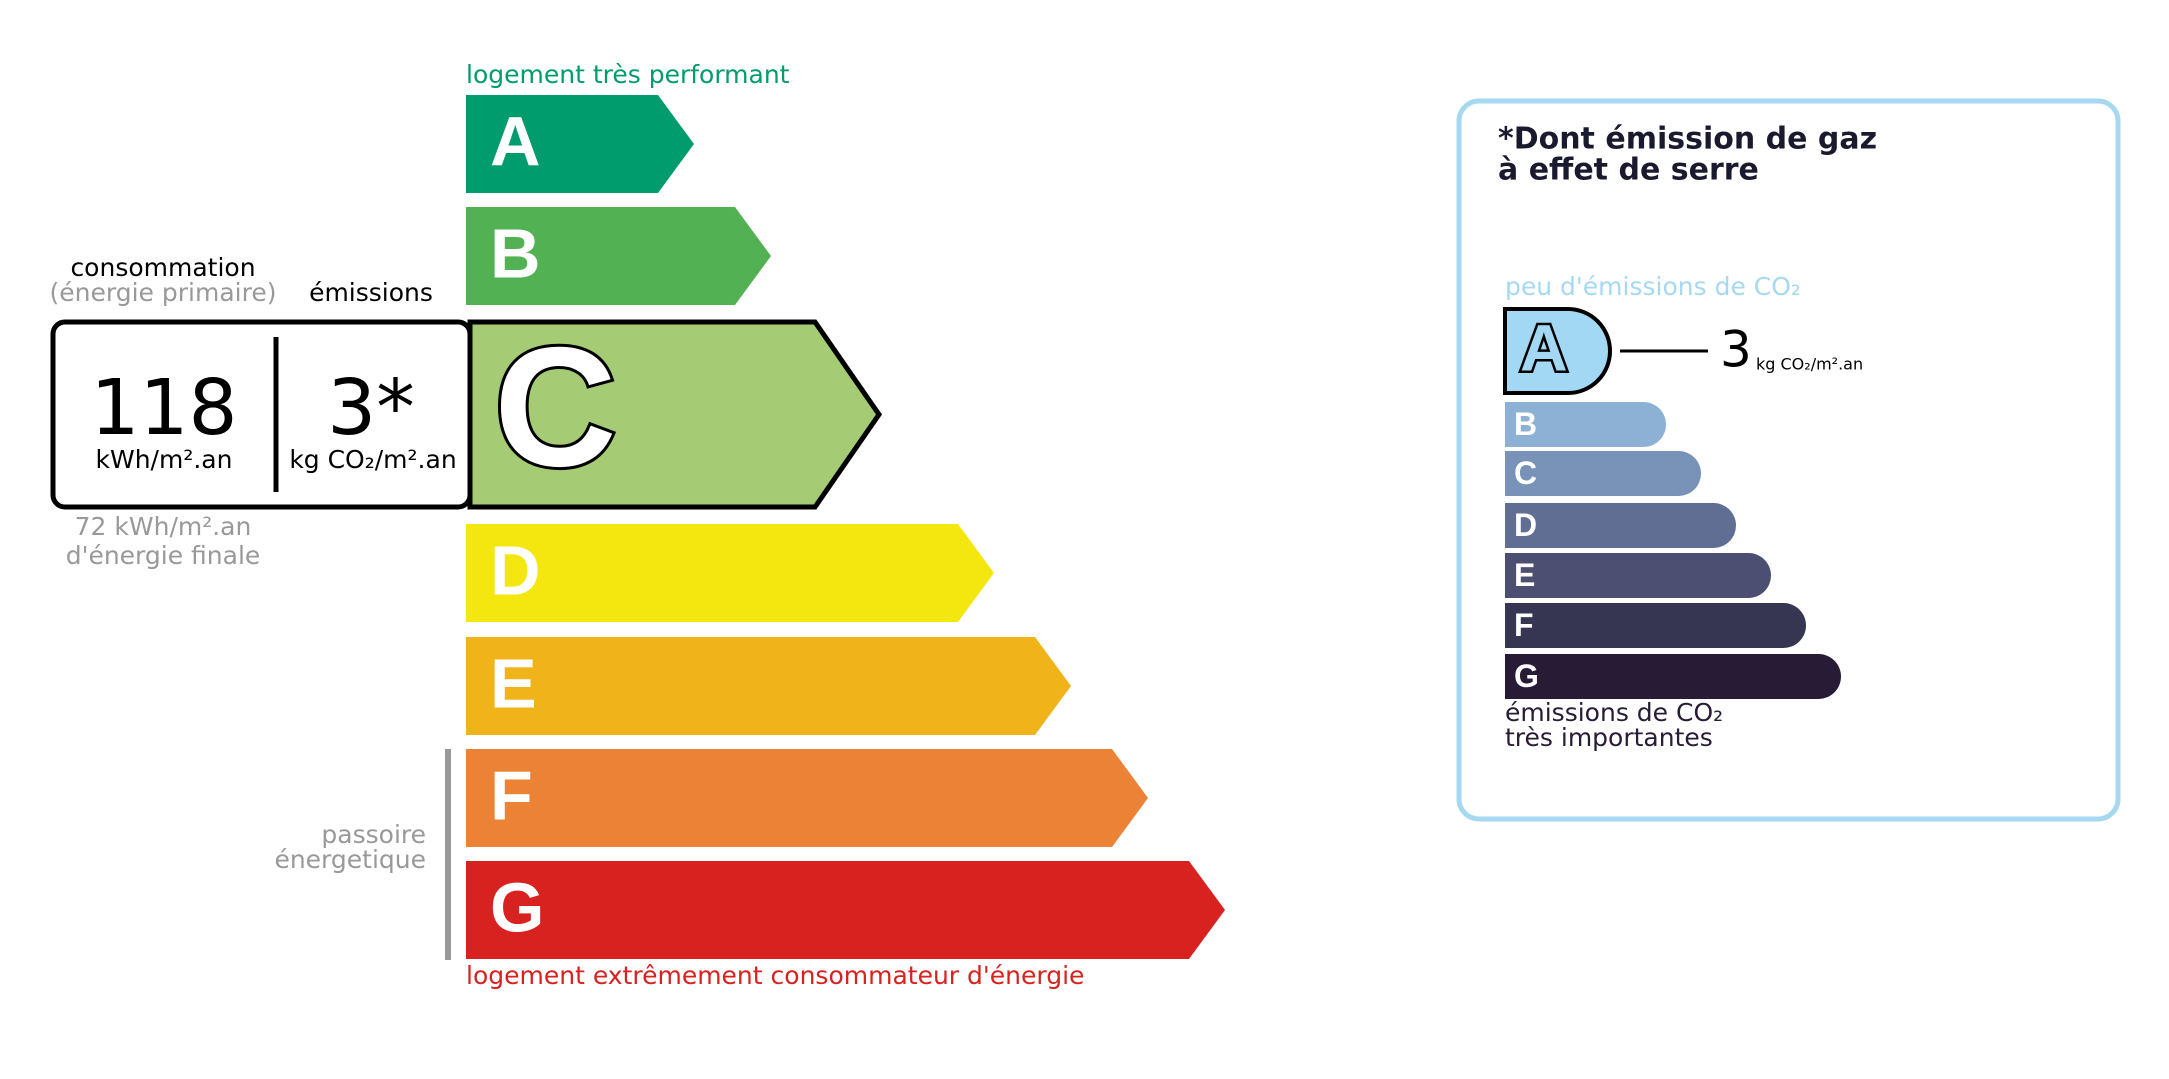 This screenshot has height=1079, width=2169. What do you see at coordinates (163, 526) in the screenshot?
I see `final-energy: 72 kWh/m².an` at bounding box center [163, 526].